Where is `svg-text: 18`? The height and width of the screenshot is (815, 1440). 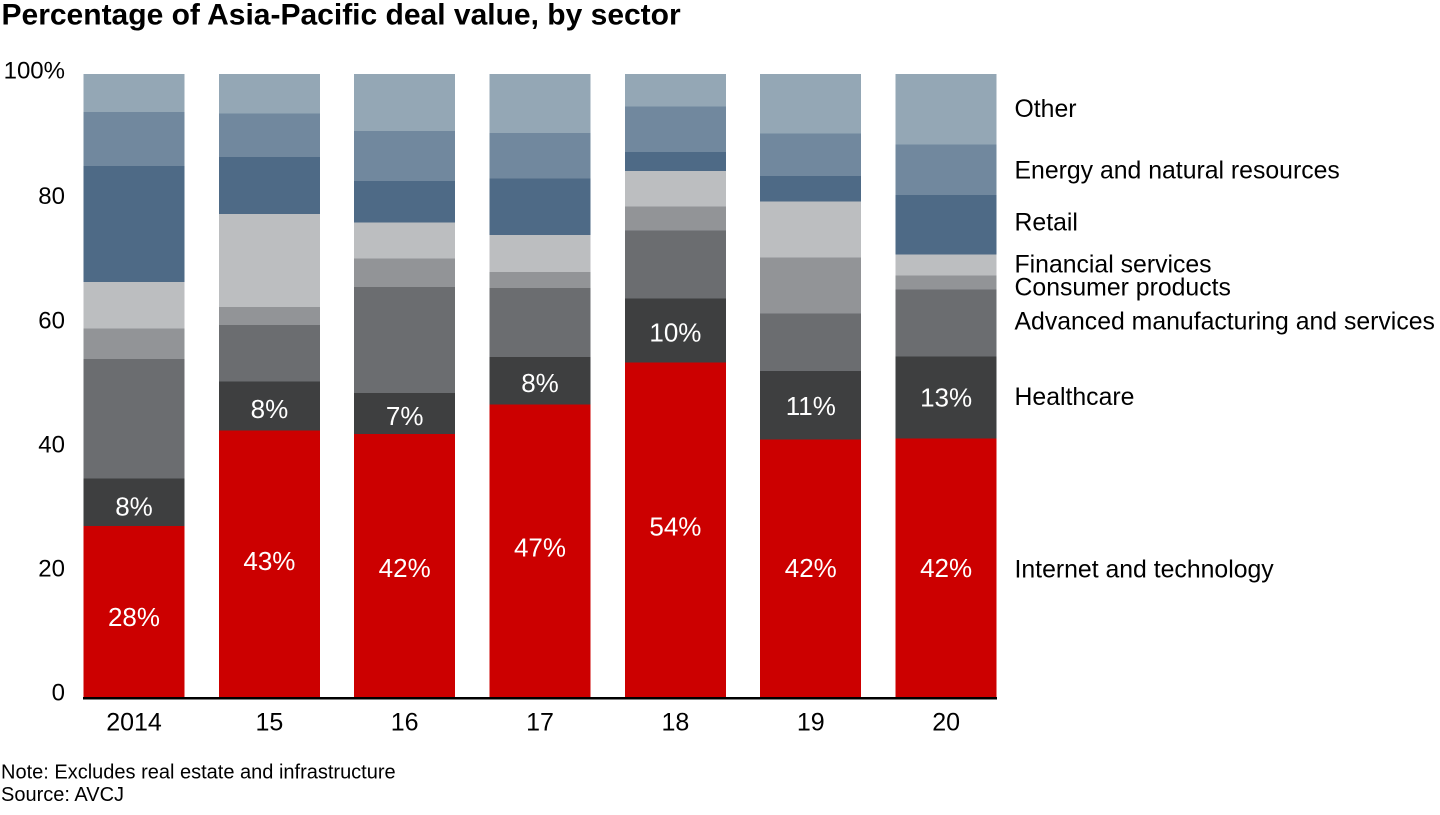 svg-text: 18 is located at coordinates (675, 723).